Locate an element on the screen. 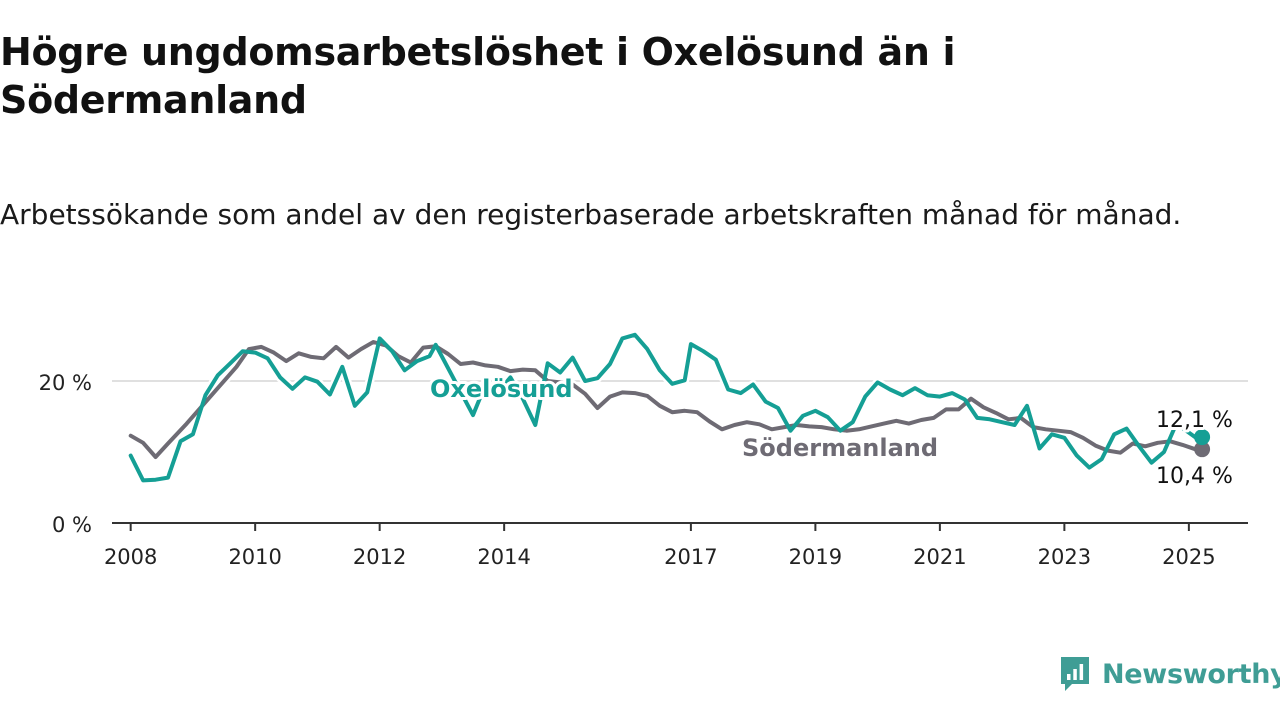  series-labels: Oxelösund Södermanland 12,1 % 10,4 % is located at coordinates (831, 432).